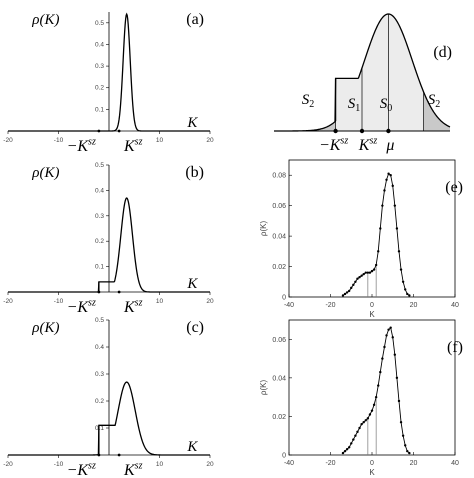 Image resolution: width=474 pixels, height=478 pixels. I want to click on region-label: S0, so click(386, 105).